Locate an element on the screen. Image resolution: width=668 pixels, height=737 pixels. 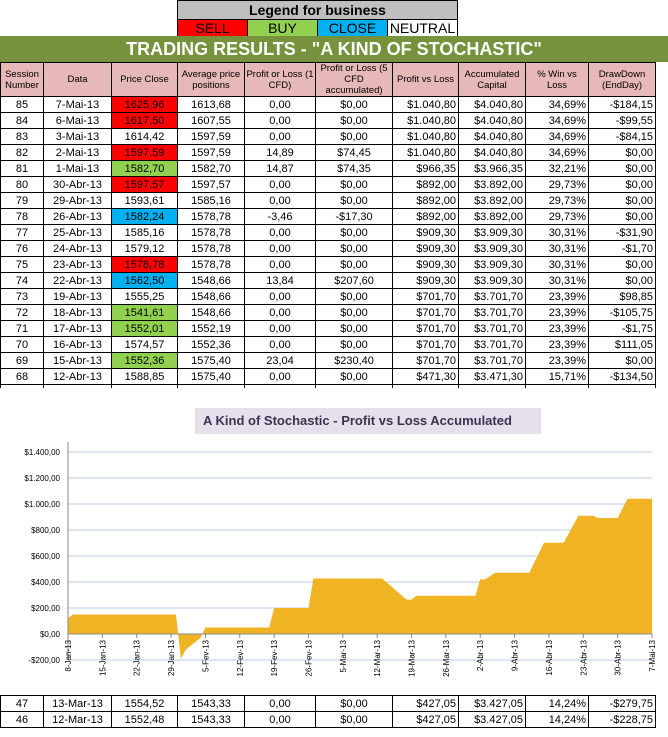
table-cell: $74,35 is located at coordinates (354, 168).